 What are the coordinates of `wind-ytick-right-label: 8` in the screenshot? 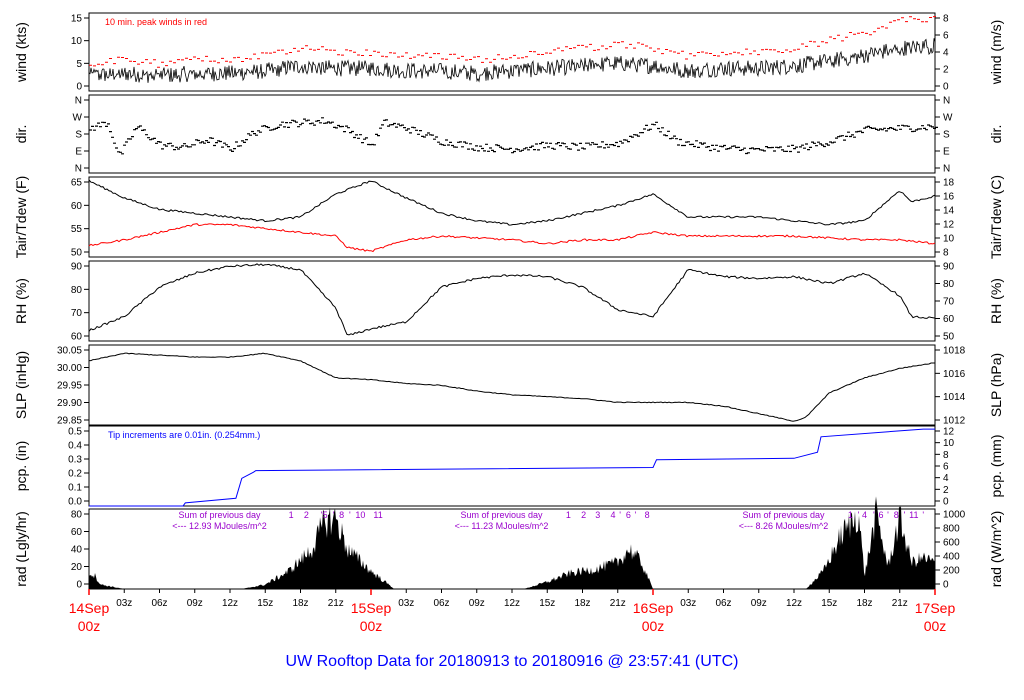 It's located at (946, 19).